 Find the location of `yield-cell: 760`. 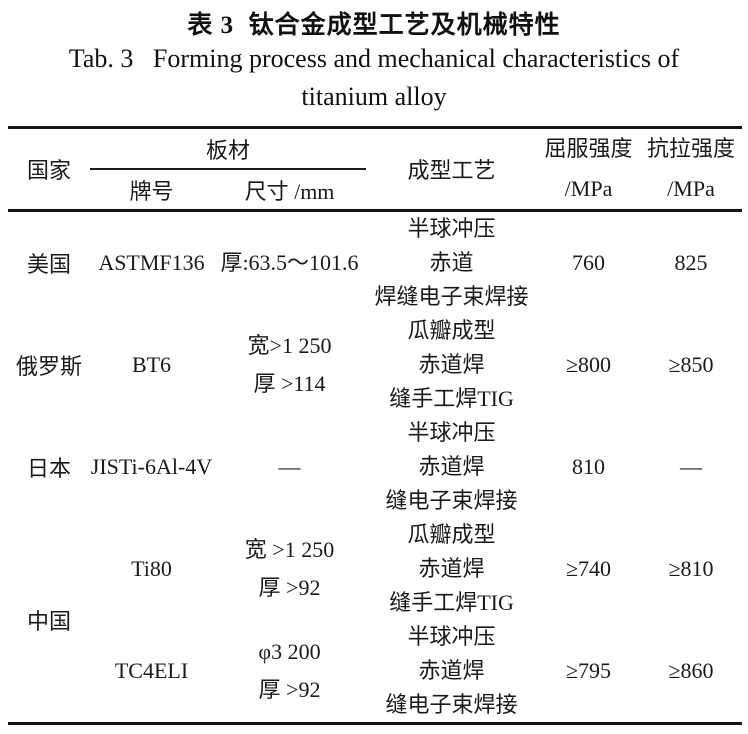

yield-cell: 760 is located at coordinates (589, 262).